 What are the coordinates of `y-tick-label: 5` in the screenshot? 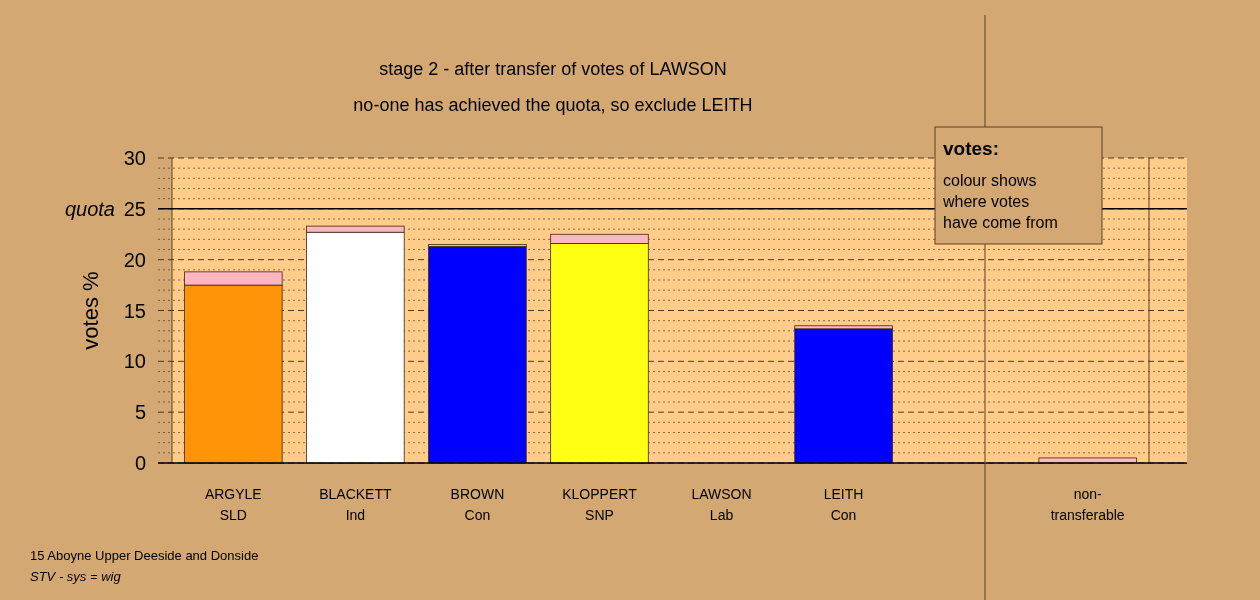 It's located at (140, 412).